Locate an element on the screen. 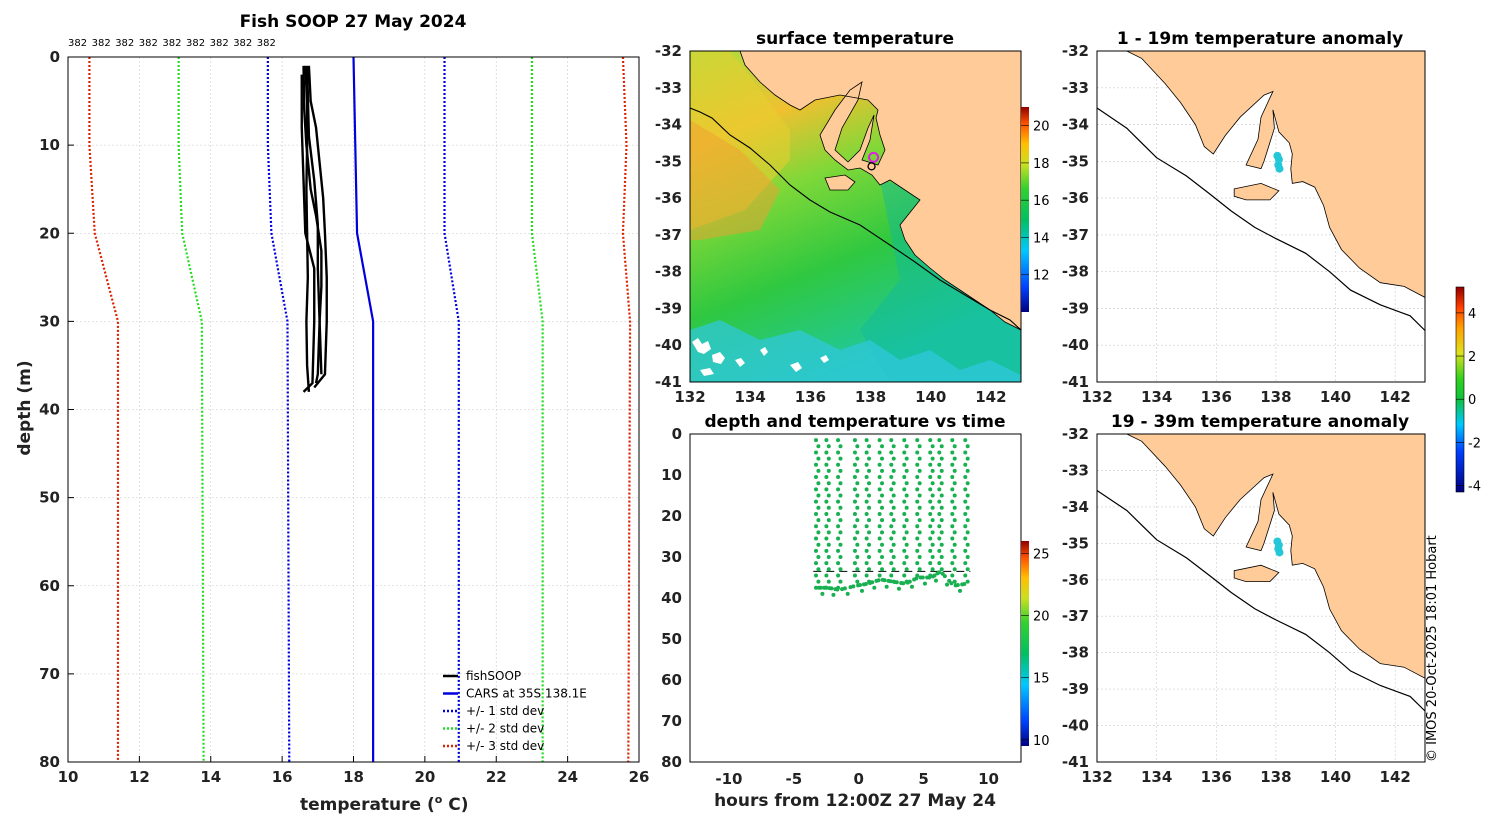 The image size is (1500, 820). a2-ytick-label: -36 is located at coordinates (1075, 580).